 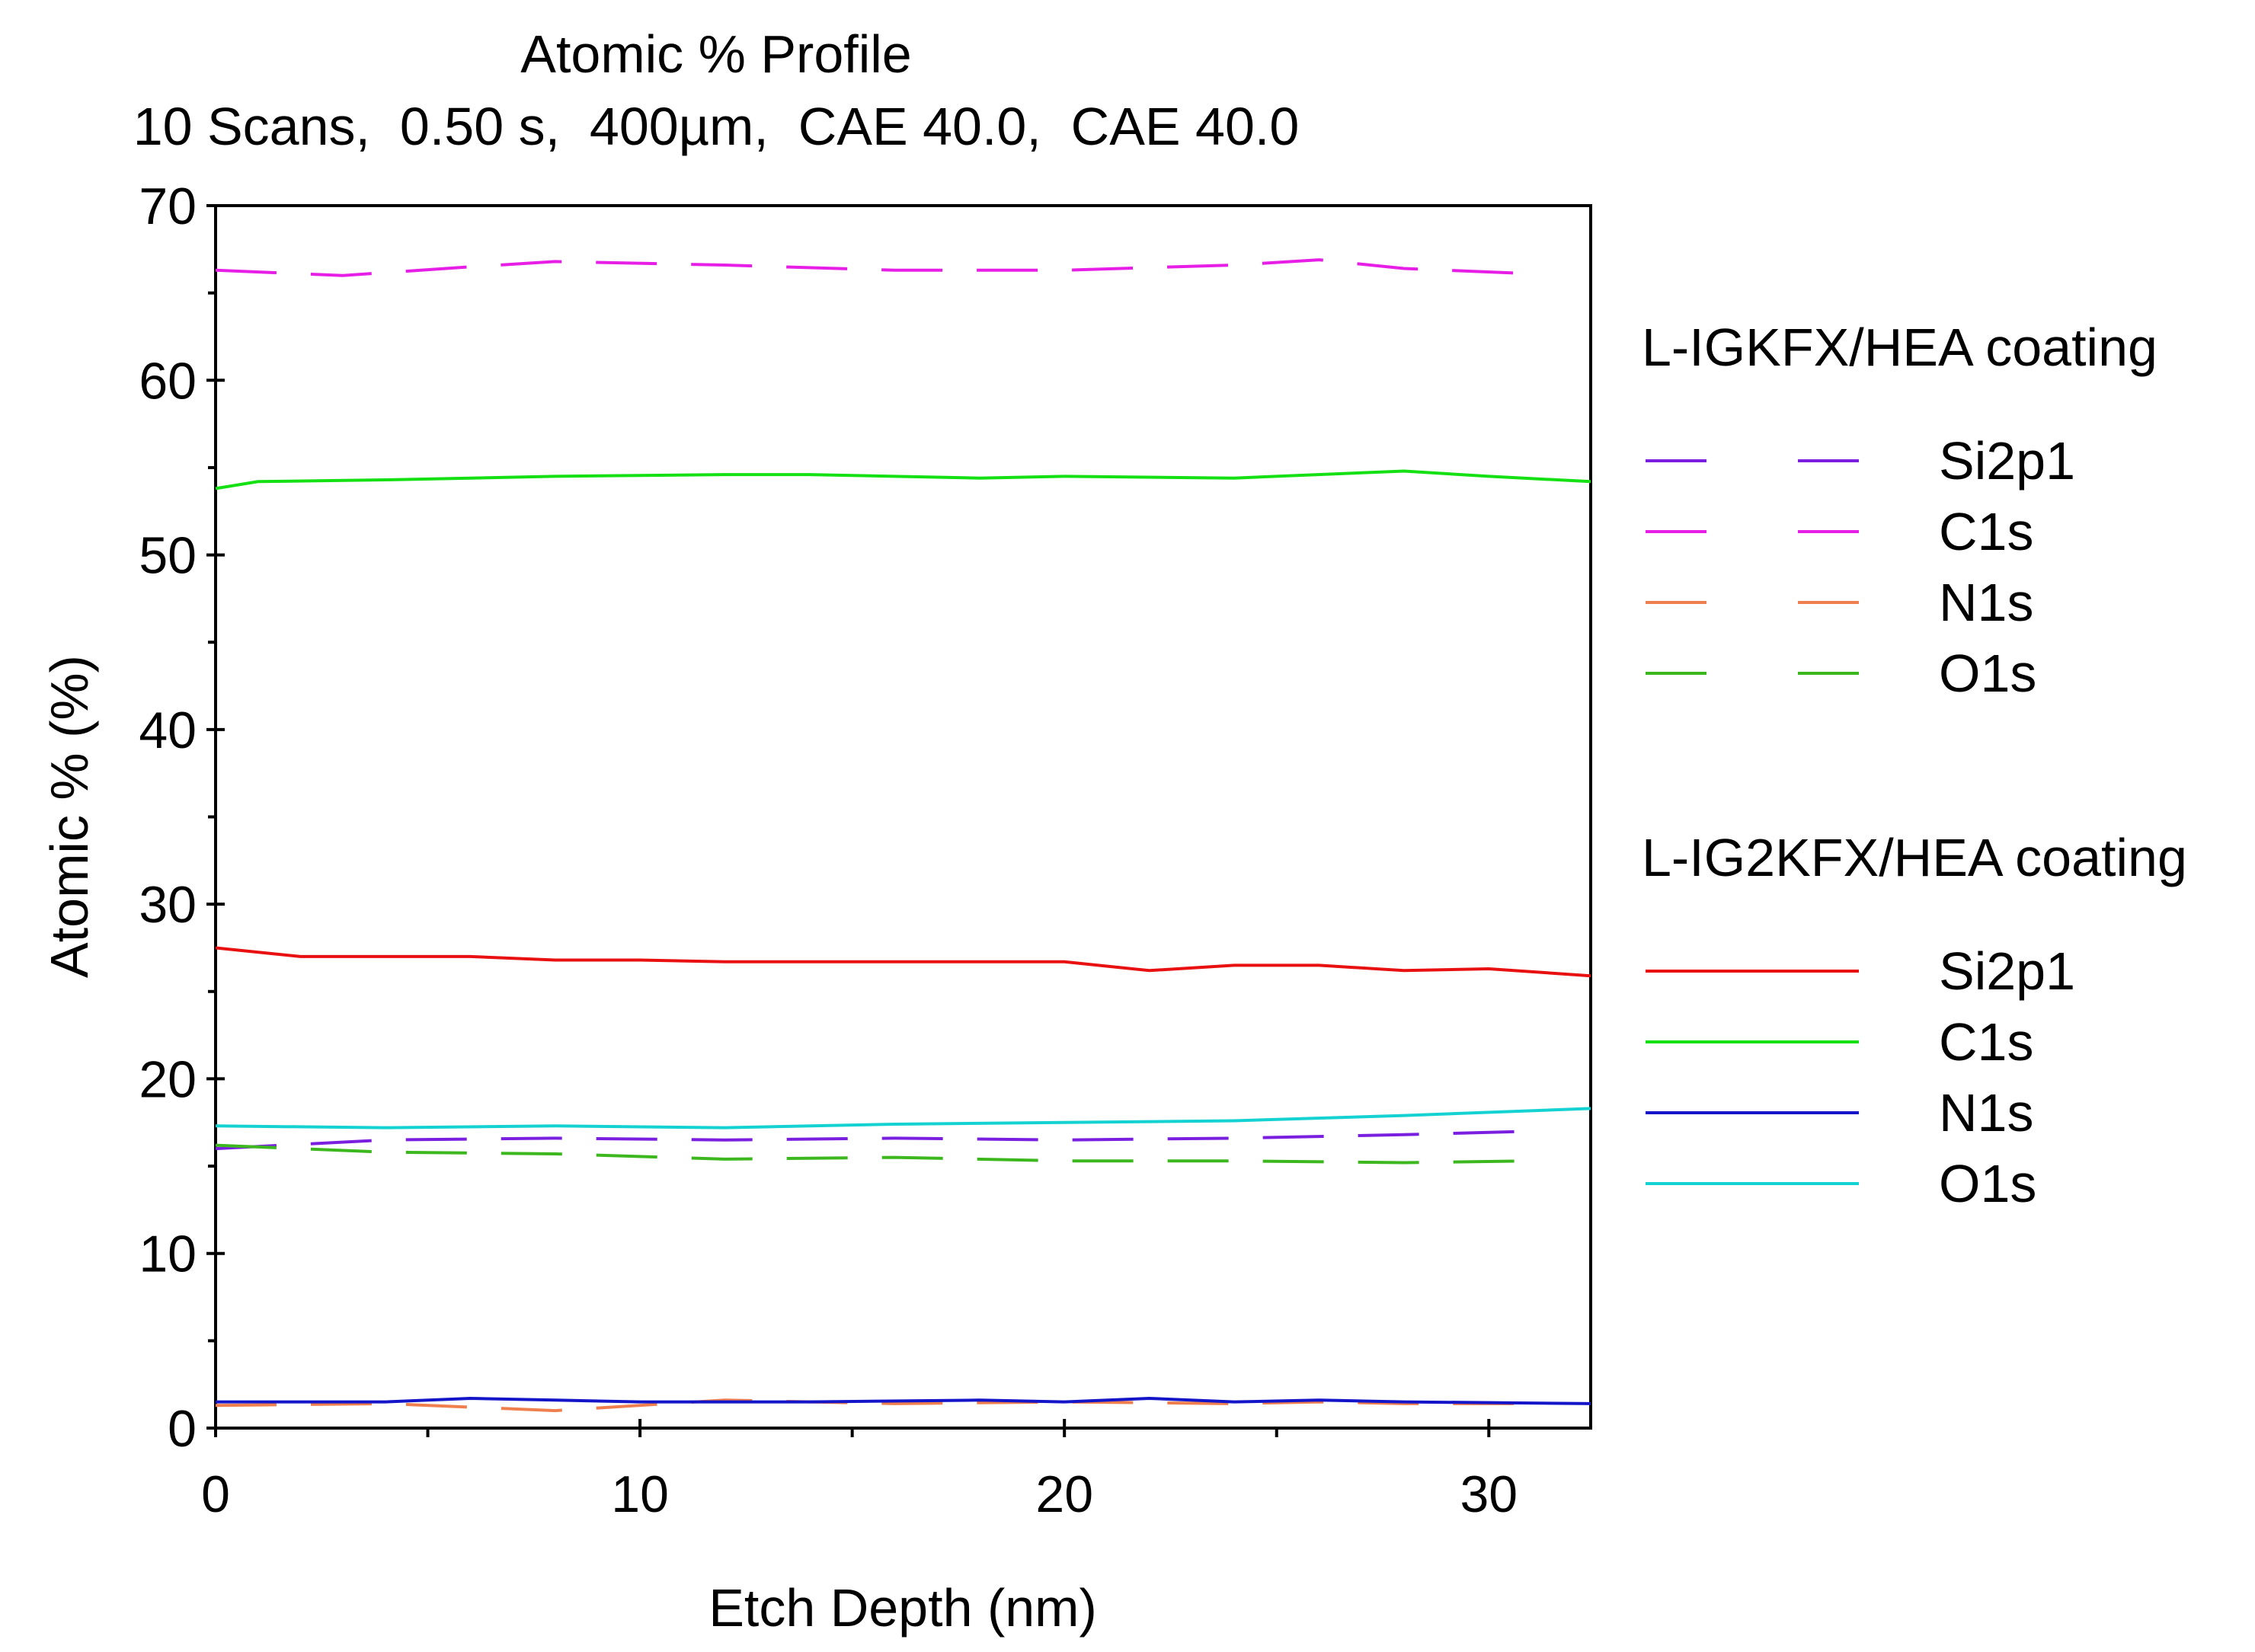 I want to click on x-axis-ticks: 0 10 20 30, so click(x=859, y=1471).